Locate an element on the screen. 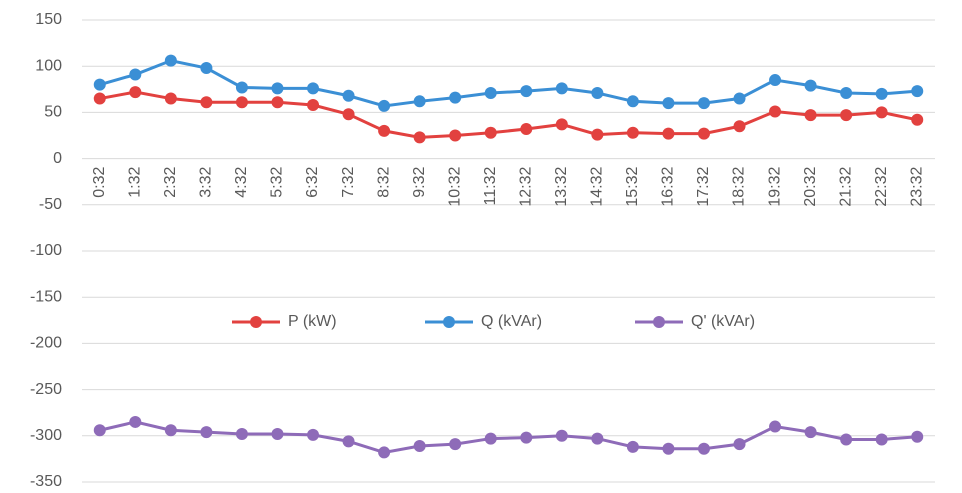  x-tick-label: 12:32 is located at coordinates (525, 187).